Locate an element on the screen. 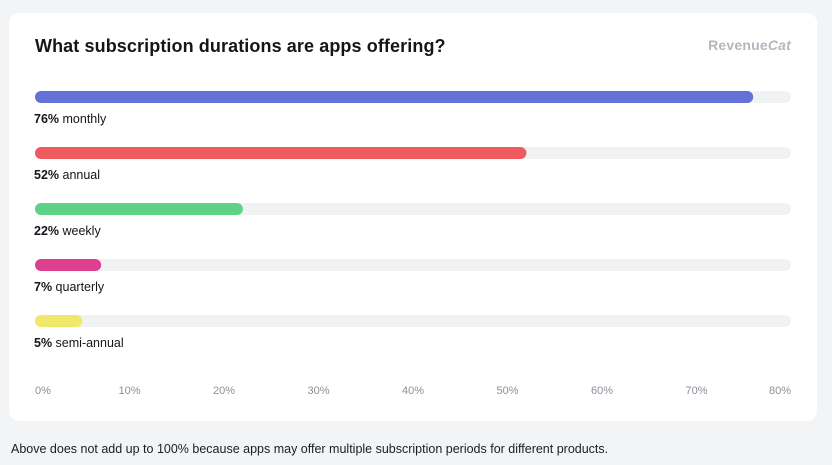  x-tick-label: 0% is located at coordinates (43, 391).